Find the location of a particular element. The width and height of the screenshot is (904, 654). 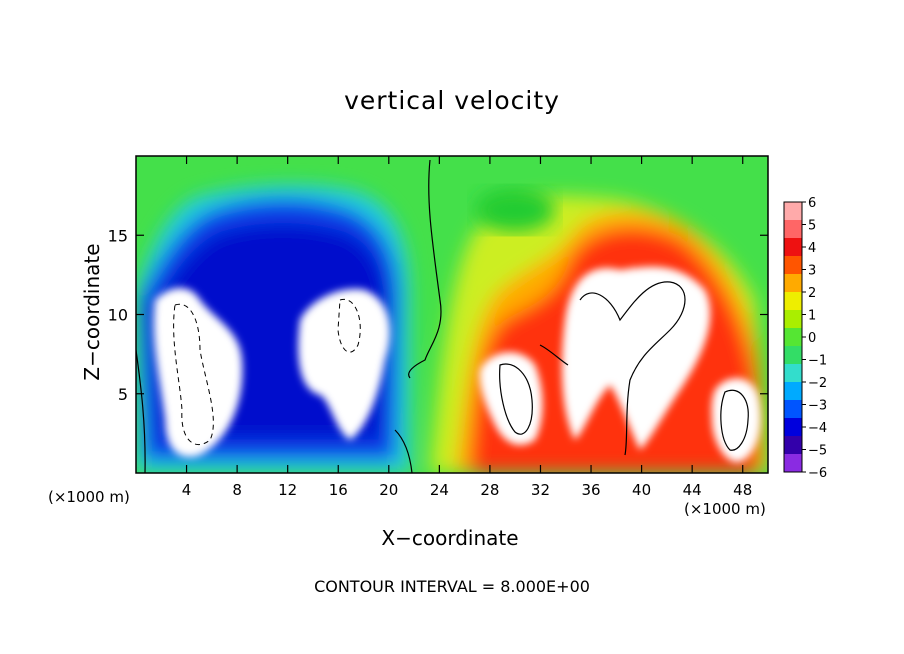

colorbar-label: 0 is located at coordinates (812, 338).